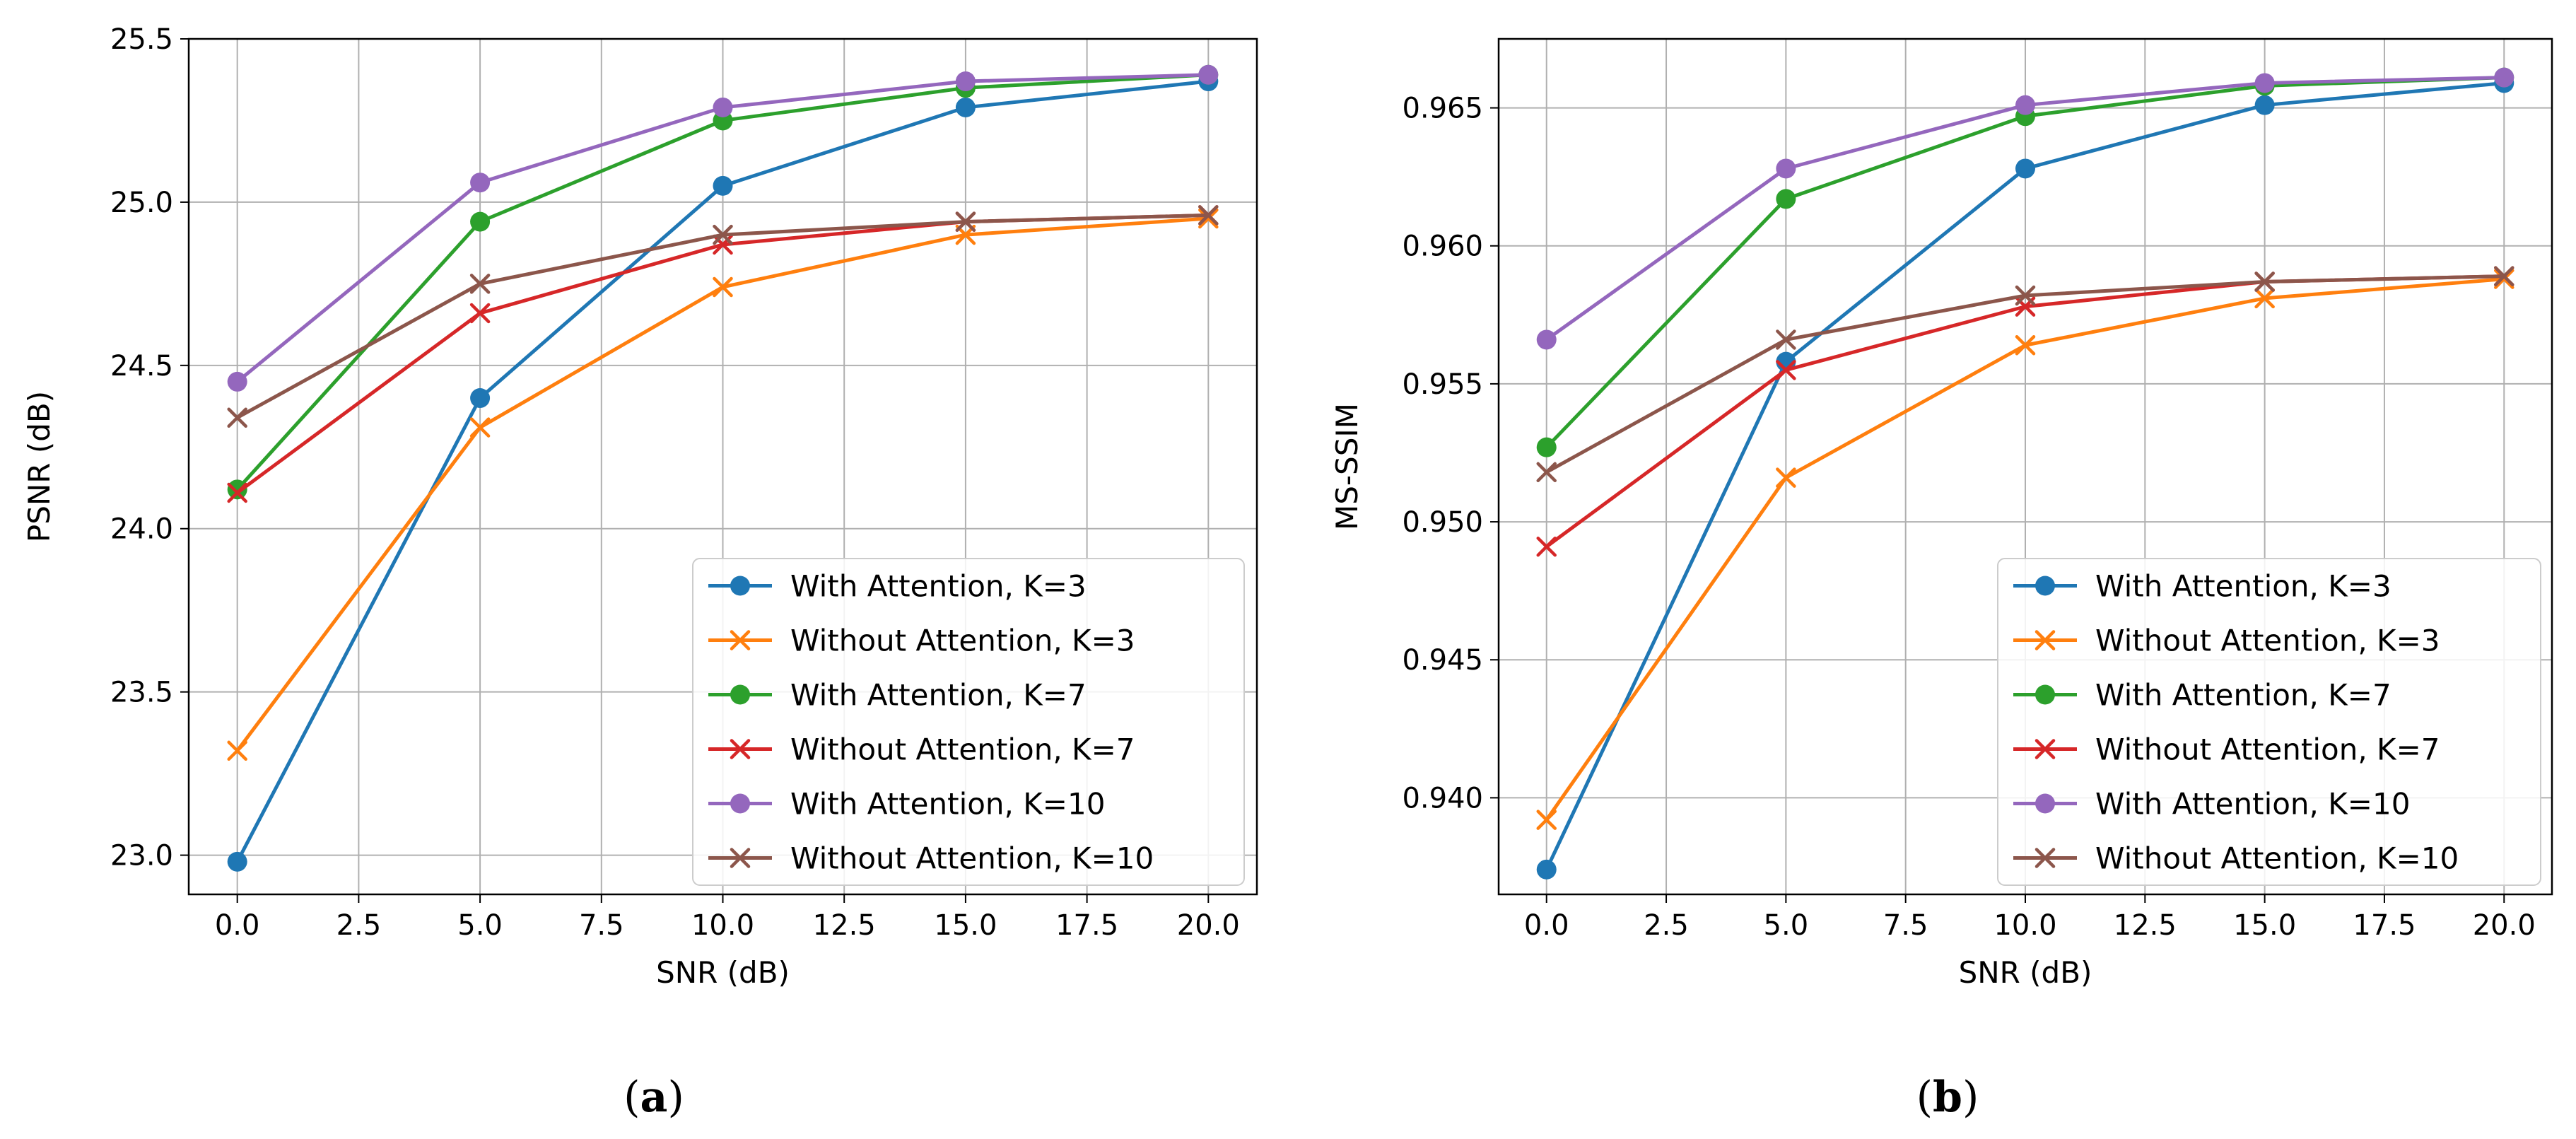 The height and width of the screenshot is (1139, 2576). Describe the element at coordinates (142, 366) in the screenshot. I see `panel-a-y-tick-label: 24.5` at that location.